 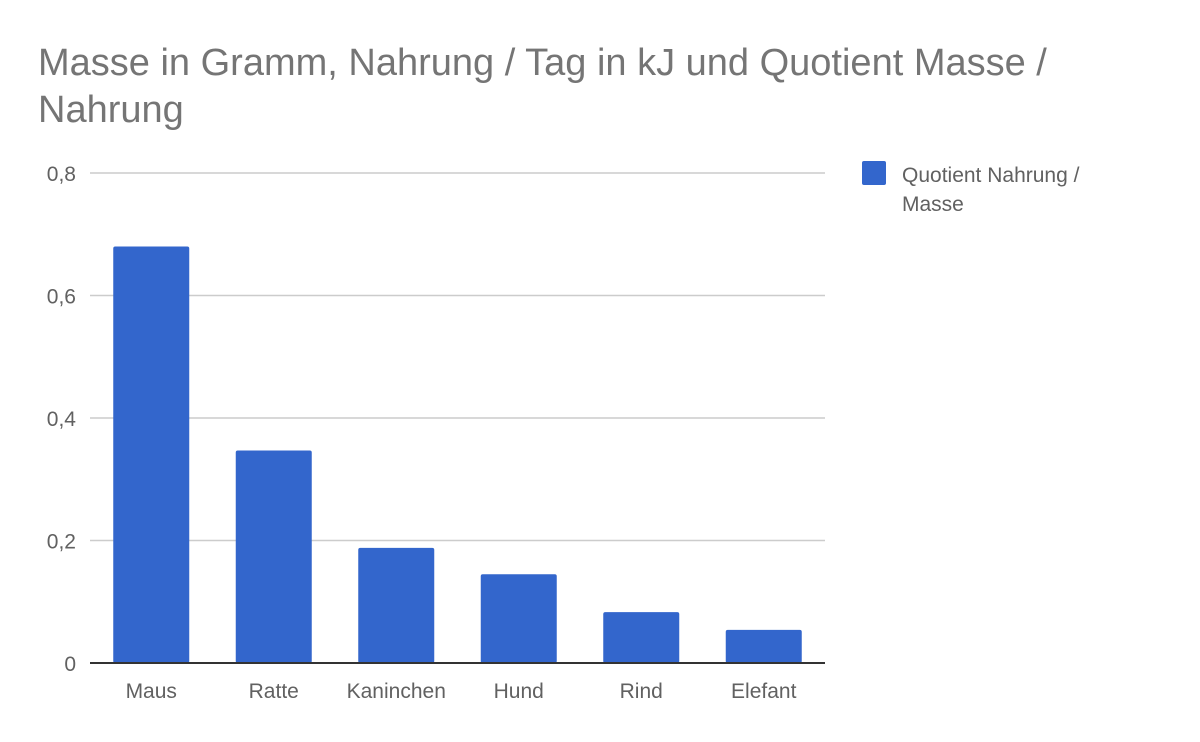 What do you see at coordinates (971, 188) in the screenshot?
I see `legend: Quotient Nahrung / Masse` at bounding box center [971, 188].